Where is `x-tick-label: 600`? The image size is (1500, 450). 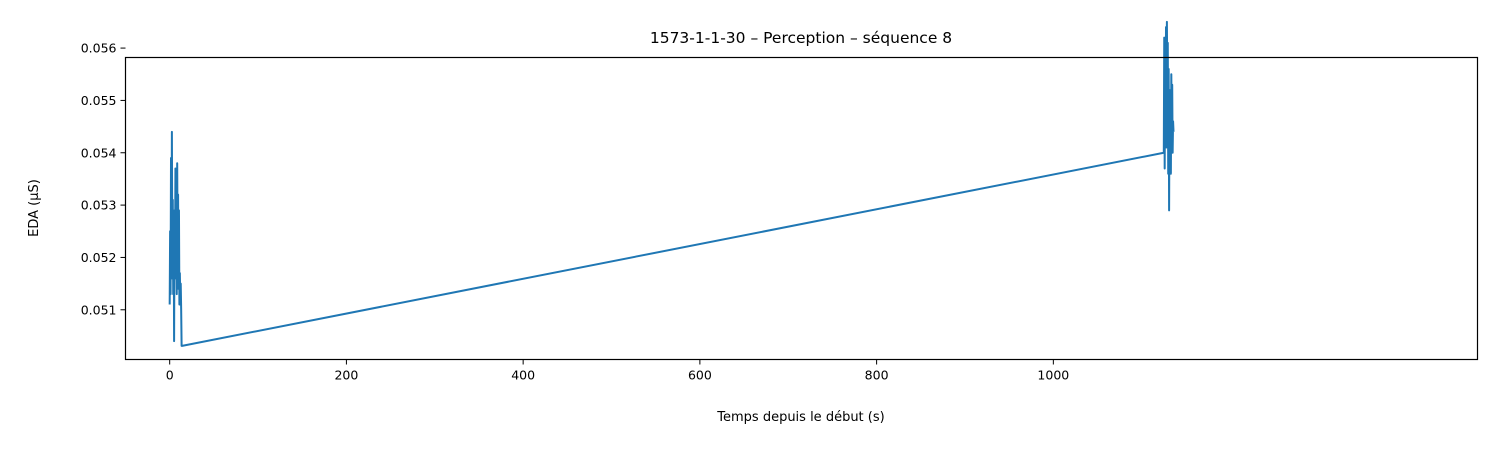
x-tick-label: 600 is located at coordinates (700, 375).